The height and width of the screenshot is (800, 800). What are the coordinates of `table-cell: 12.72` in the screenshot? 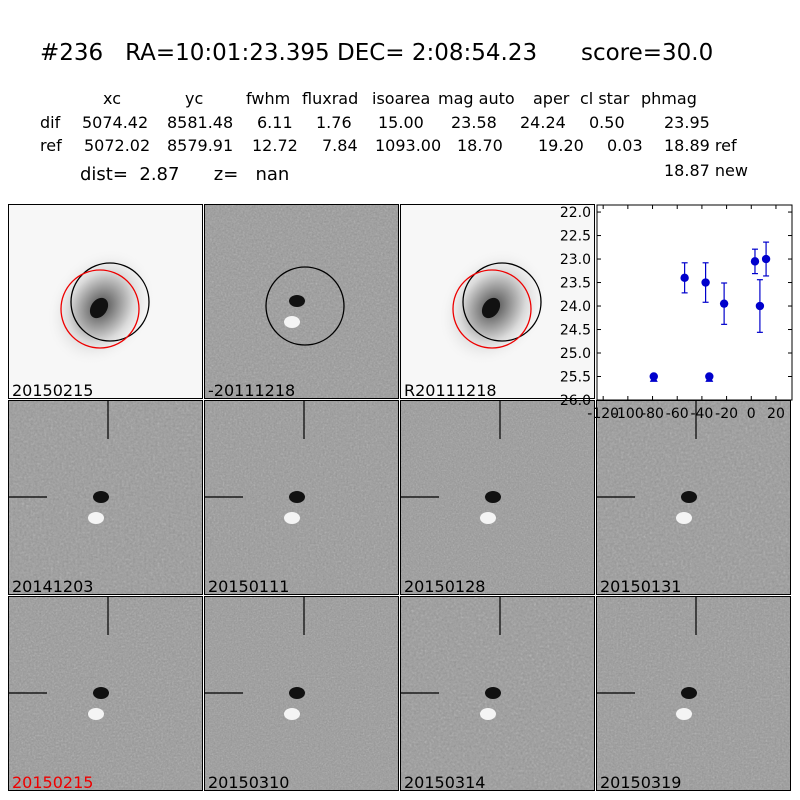 It's located at (275, 145).